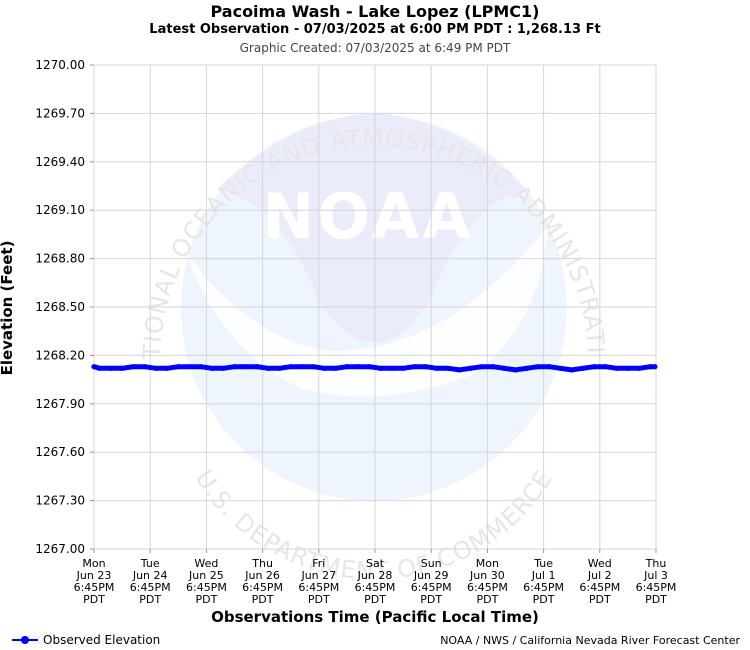 The height and width of the screenshot is (650, 750). Describe the element at coordinates (94, 581) in the screenshot. I see `x-tick-label: Mon Jun 23 6:45PM PDT` at that location.